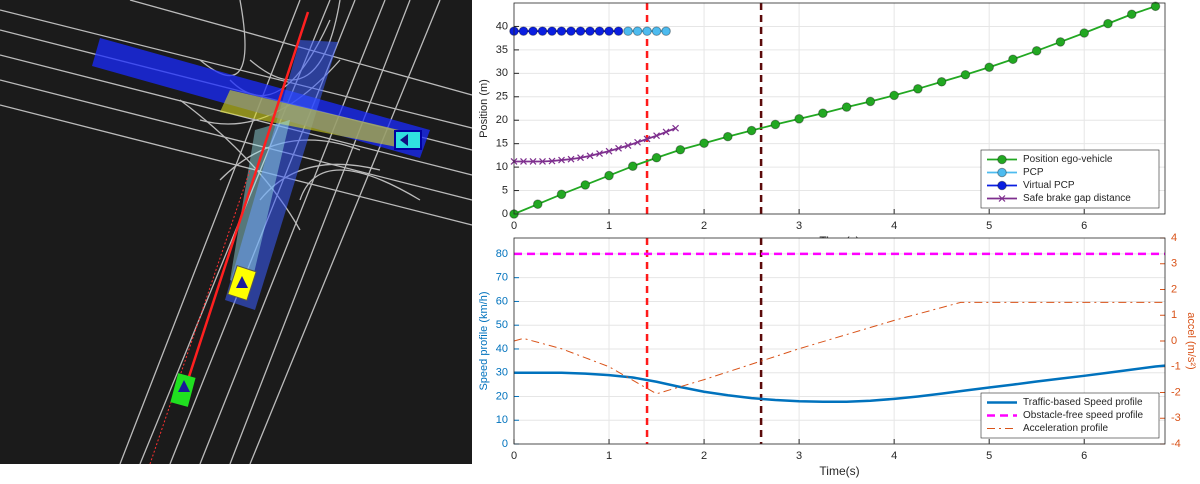  I want to click on cone, so click(260, 205).